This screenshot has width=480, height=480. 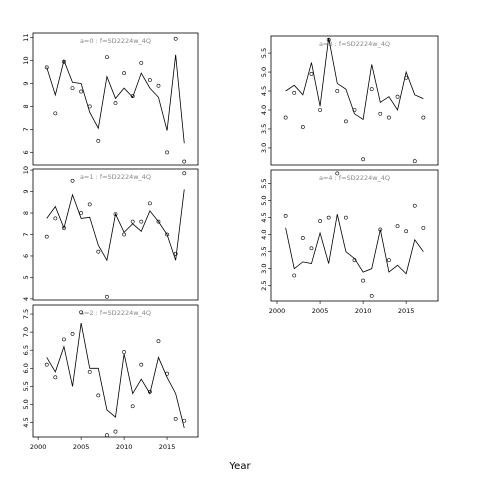 What do you see at coordinates (26, 37) in the screenshot?
I see `y-tick-label: 11` at bounding box center [26, 37].